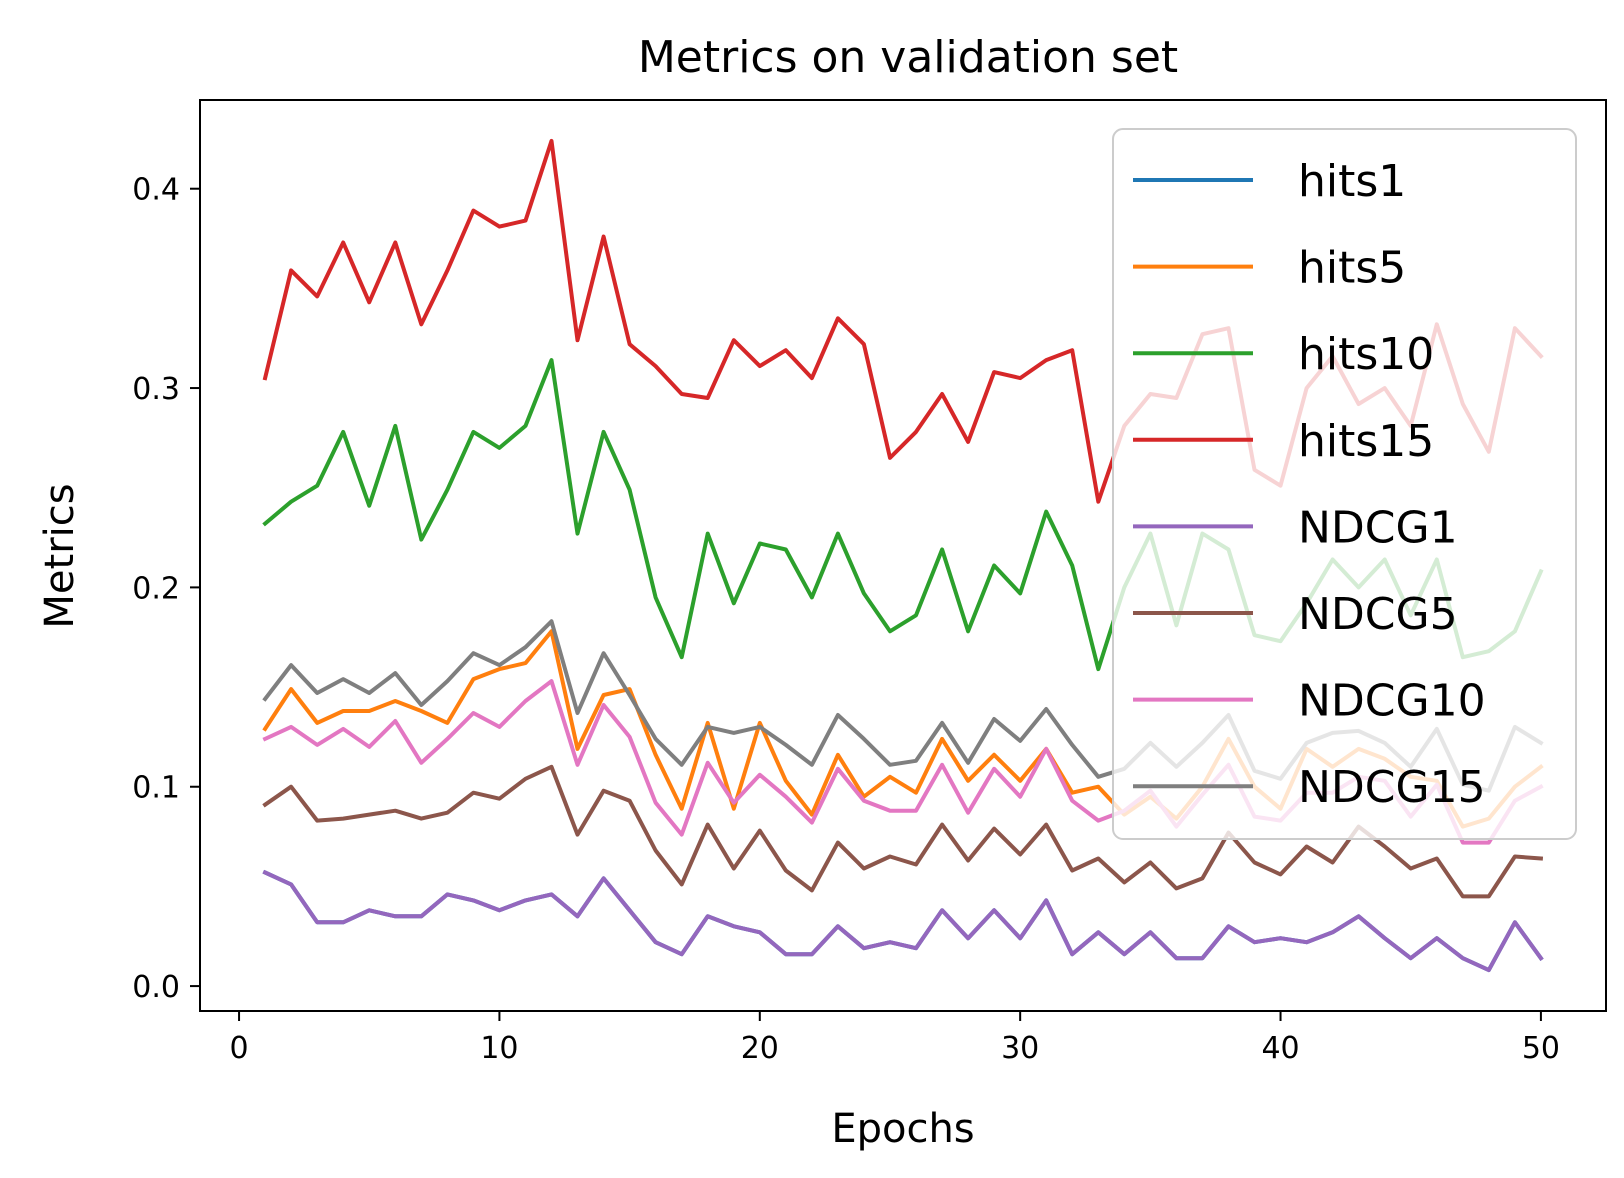 The image size is (1624, 1178). What do you see at coordinates (1352, 268) in the screenshot?
I see `legend-label-hits5: hits5` at bounding box center [1352, 268].